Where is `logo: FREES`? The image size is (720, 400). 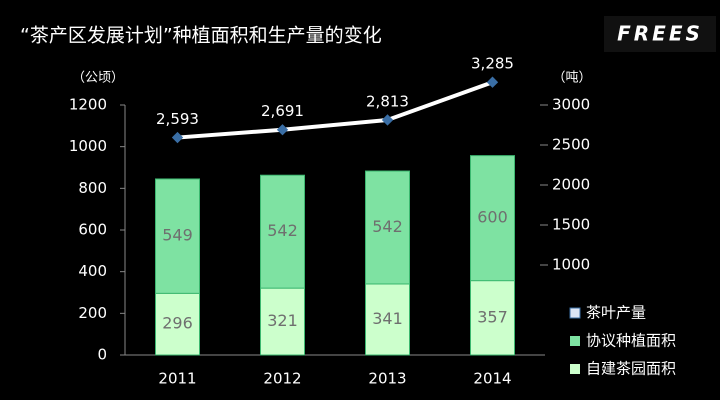 logo: FREES is located at coordinates (660, 34).